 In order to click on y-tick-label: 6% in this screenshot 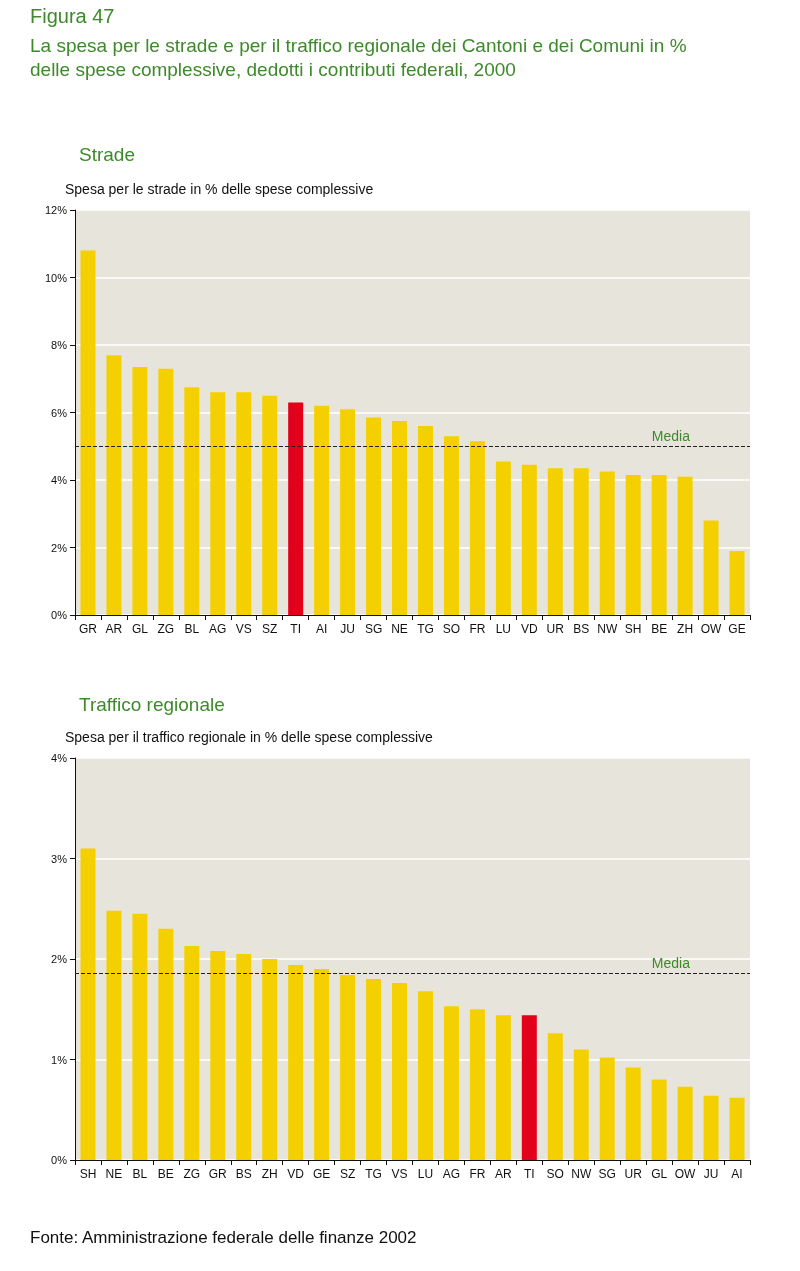, I will do `click(59, 412)`.